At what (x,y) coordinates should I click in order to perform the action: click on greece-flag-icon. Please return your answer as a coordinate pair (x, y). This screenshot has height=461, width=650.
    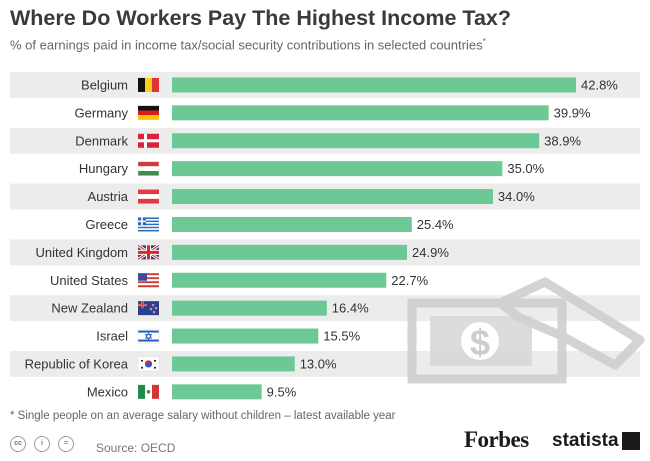
    Looking at the image, I should click on (148, 224).